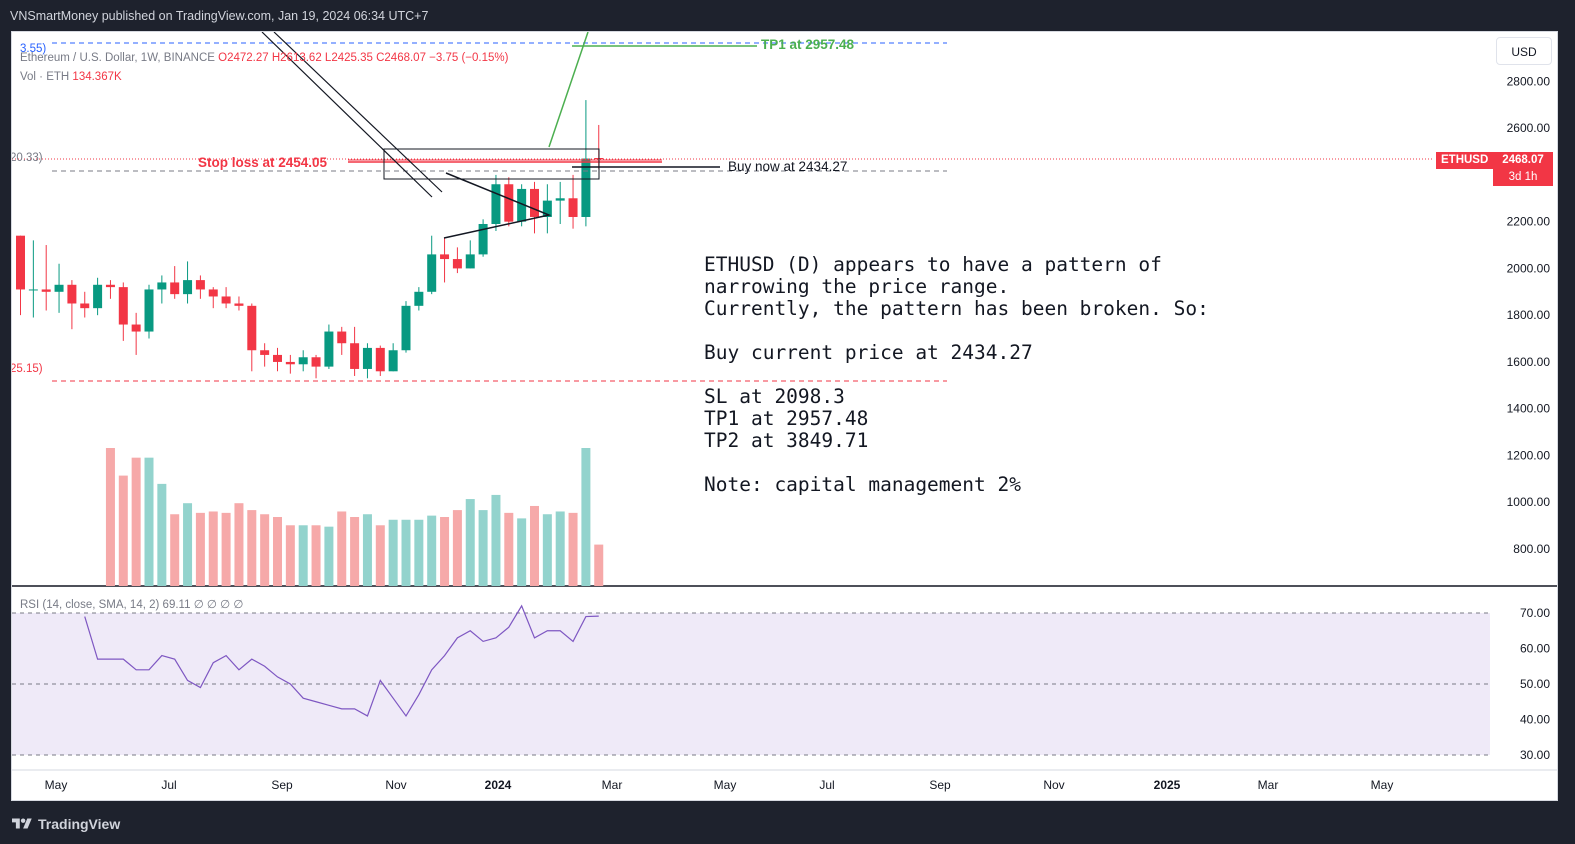 The width and height of the screenshot is (1575, 844). I want to click on currency-button: USD, so click(1524, 51).